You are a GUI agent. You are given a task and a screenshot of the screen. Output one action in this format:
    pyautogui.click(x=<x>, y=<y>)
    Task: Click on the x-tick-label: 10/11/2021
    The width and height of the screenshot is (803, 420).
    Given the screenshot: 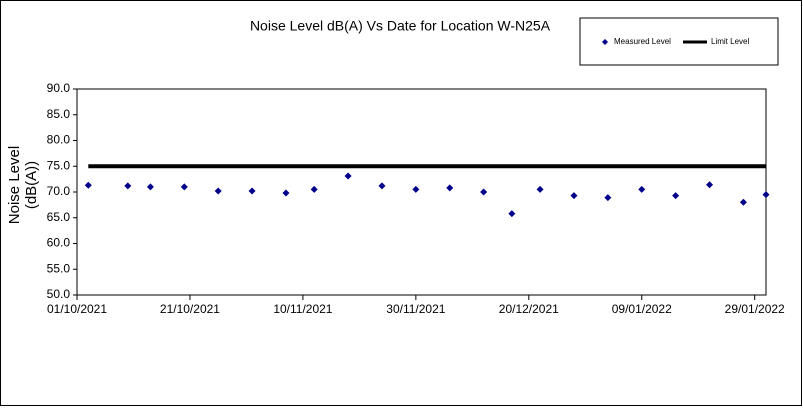 What is the action you would take?
    pyautogui.click(x=302, y=309)
    